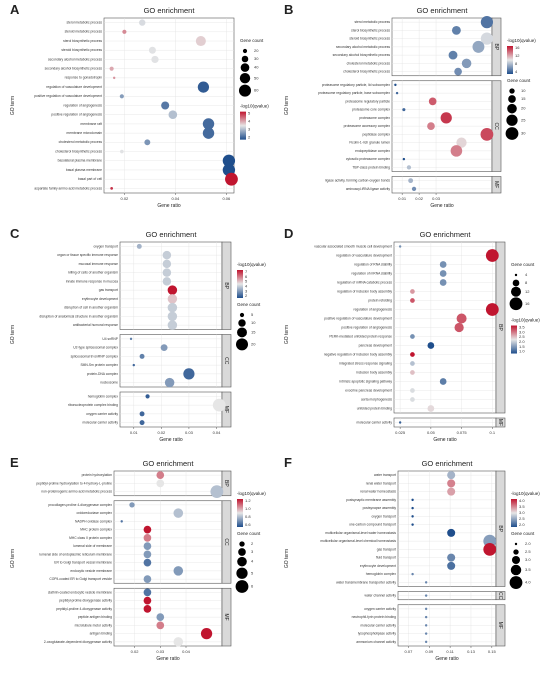 Image resolution: width=550 pixels, height=673 pixels. Describe the element at coordinates (92, 281) in the screenshot. I see `term-label: innate immune response in mucosa` at that location.